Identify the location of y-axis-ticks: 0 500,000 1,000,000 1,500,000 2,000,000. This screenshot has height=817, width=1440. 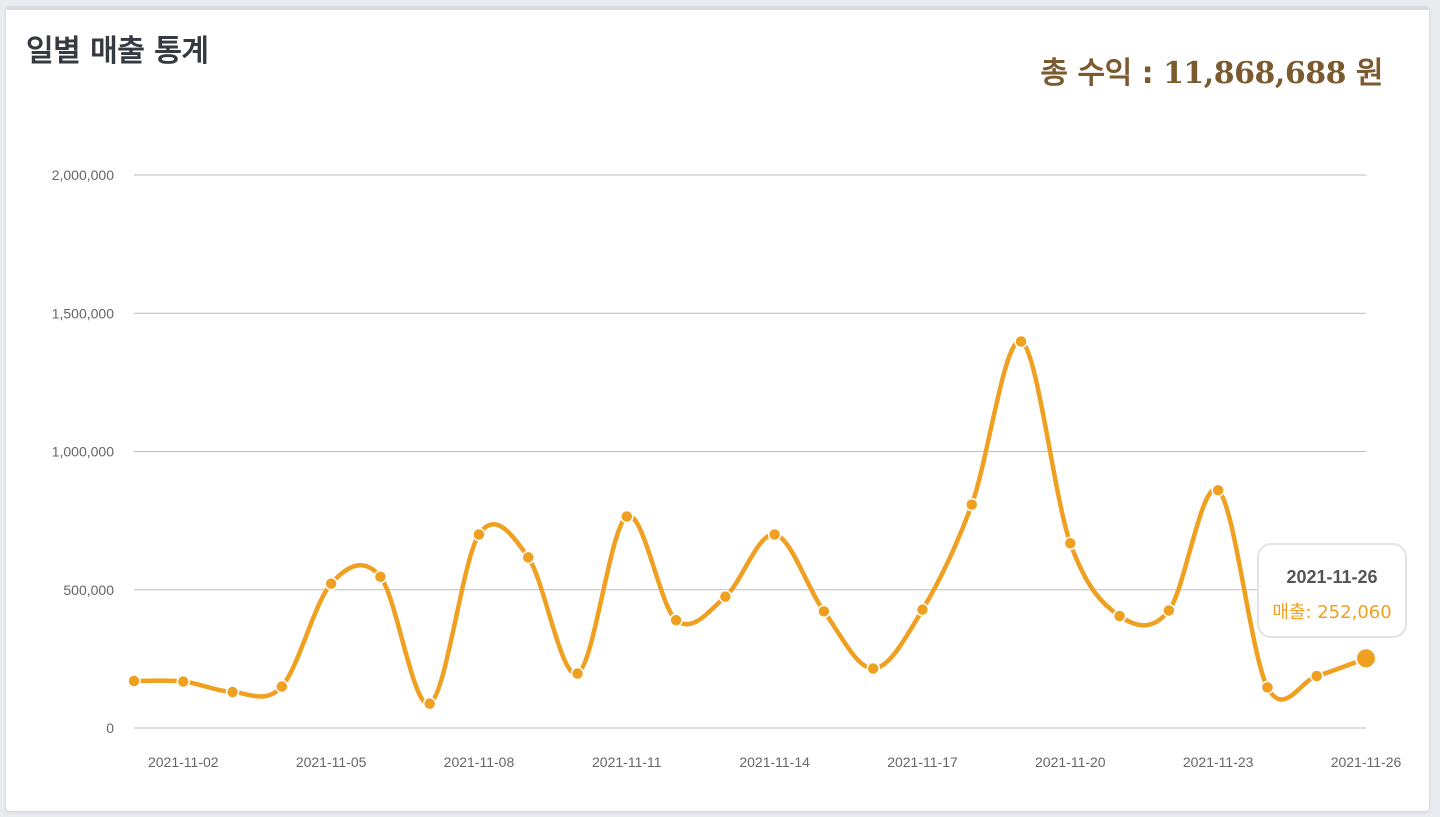
(83, 451).